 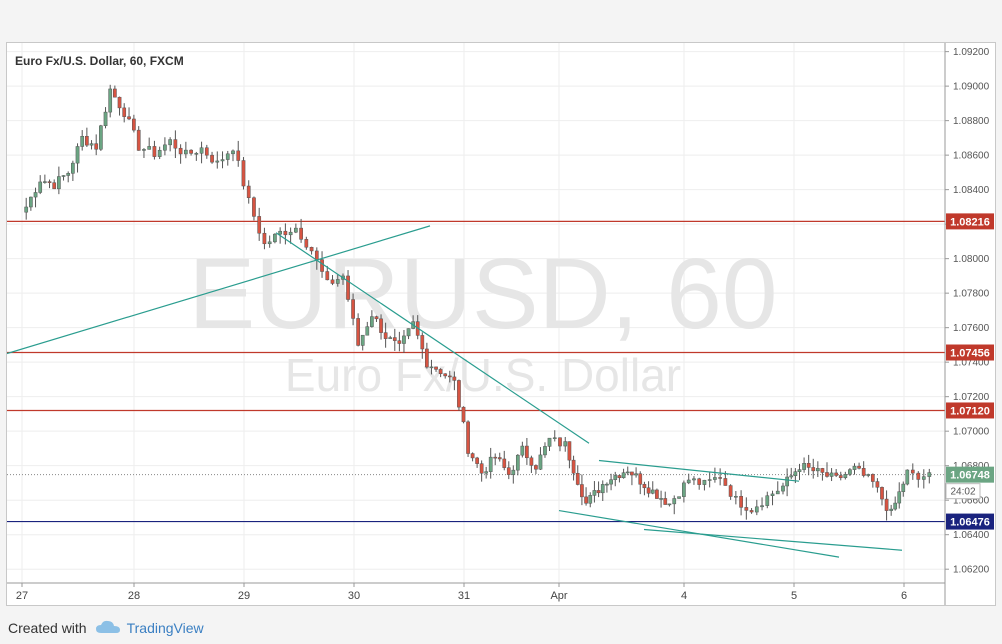 I want to click on price-level-label: 1.08216, so click(x=970, y=222).